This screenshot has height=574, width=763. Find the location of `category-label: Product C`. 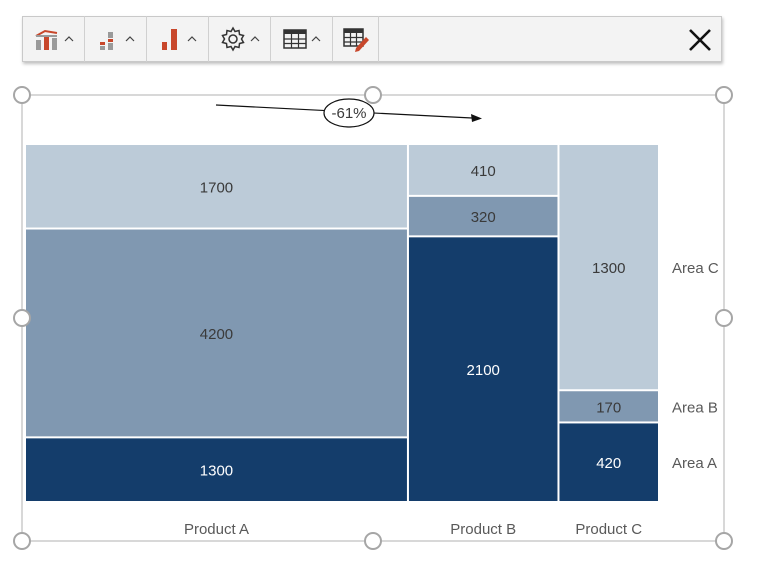

category-label: Product C is located at coordinates (608, 529).